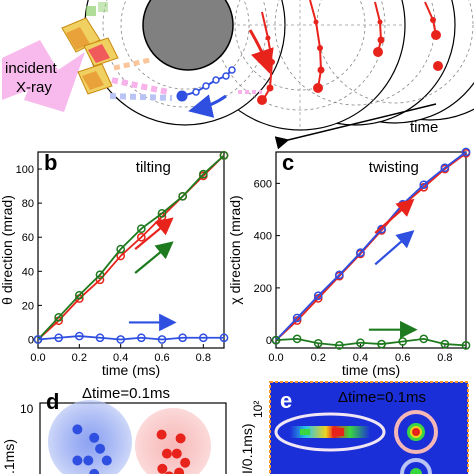  Describe the element at coordinates (219, 92) in the screenshot. I see `blue-spot-trail` at that location.